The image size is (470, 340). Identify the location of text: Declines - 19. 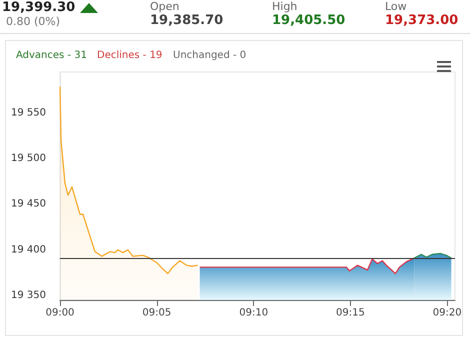
(129, 55).